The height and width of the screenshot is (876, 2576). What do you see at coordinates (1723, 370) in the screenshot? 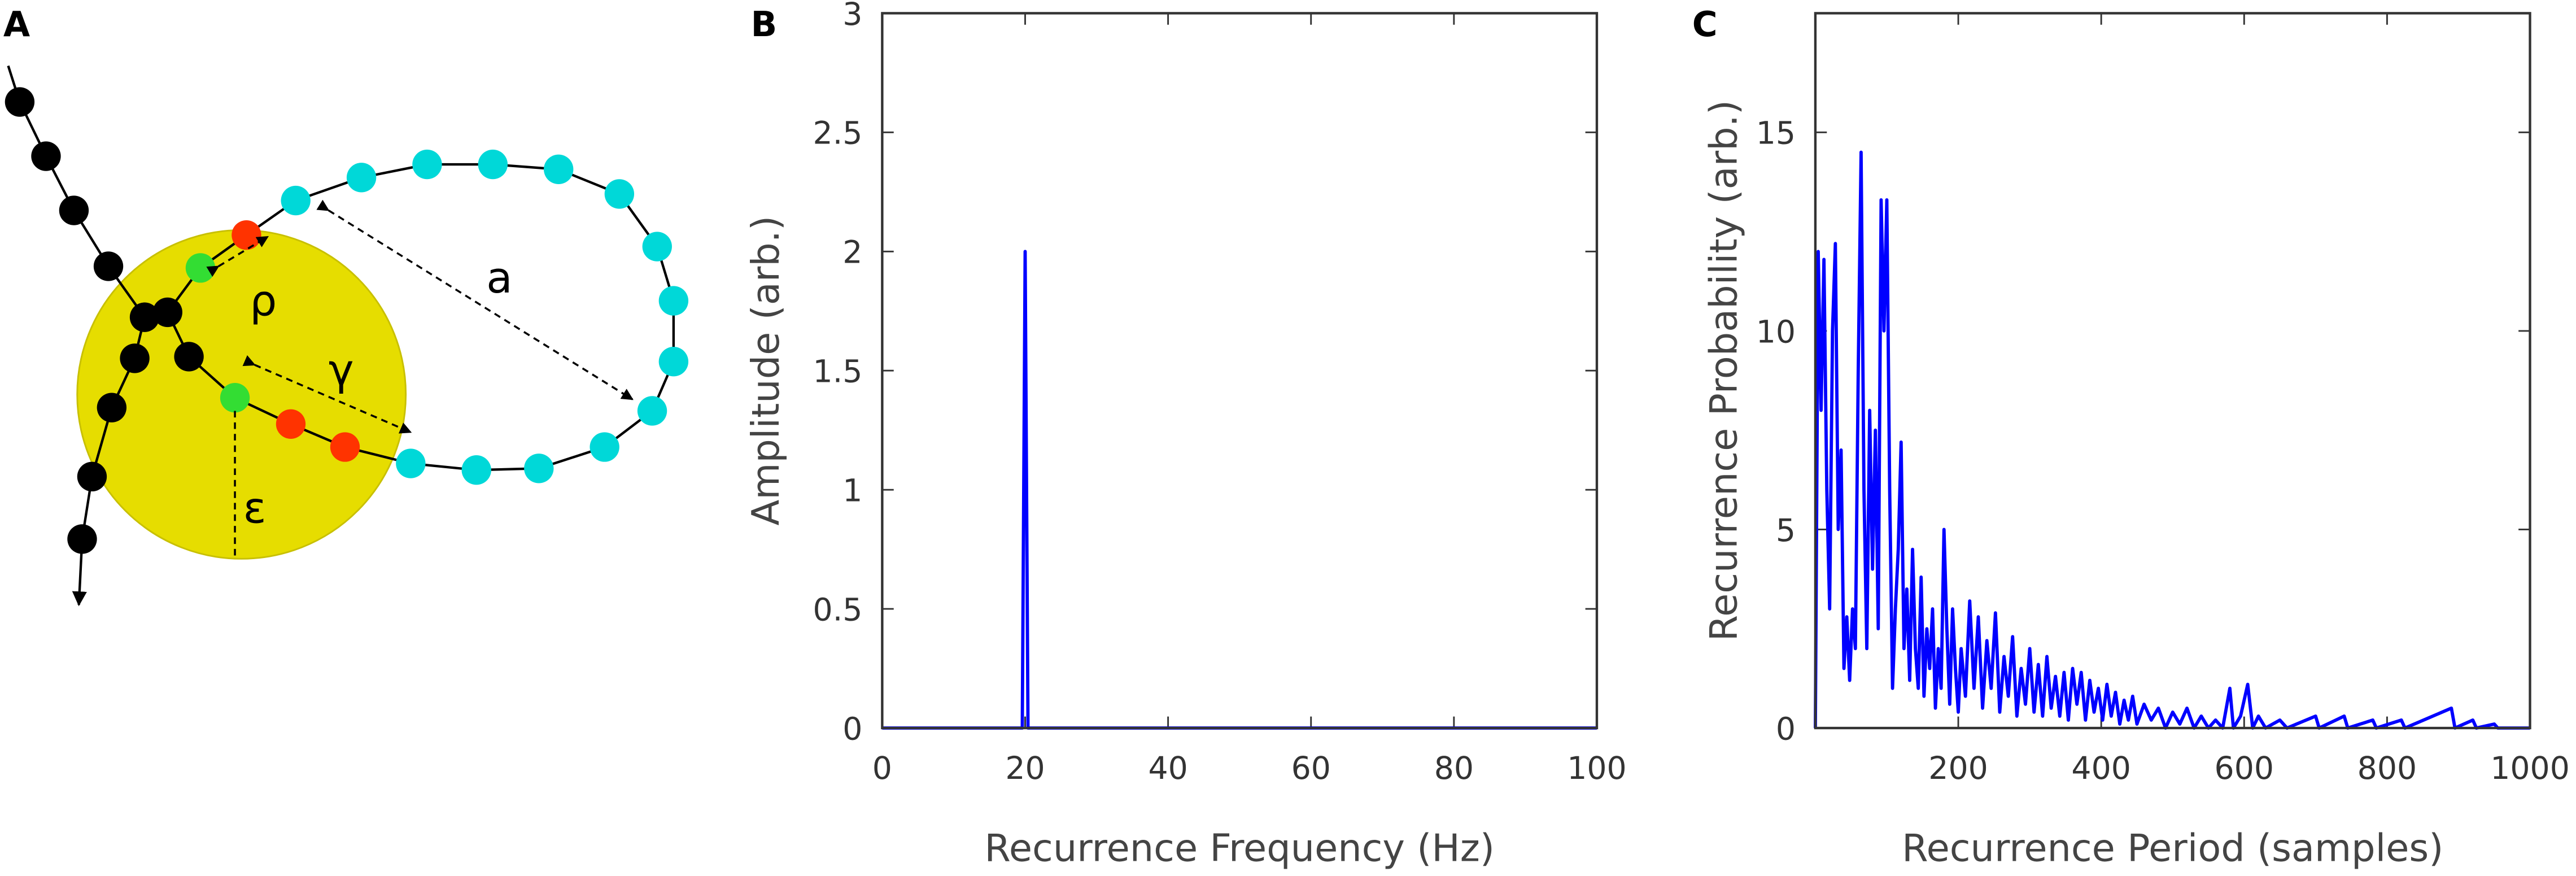
I see `y-axis-label: Recurrence Probability (arb.)` at bounding box center [1723, 370].